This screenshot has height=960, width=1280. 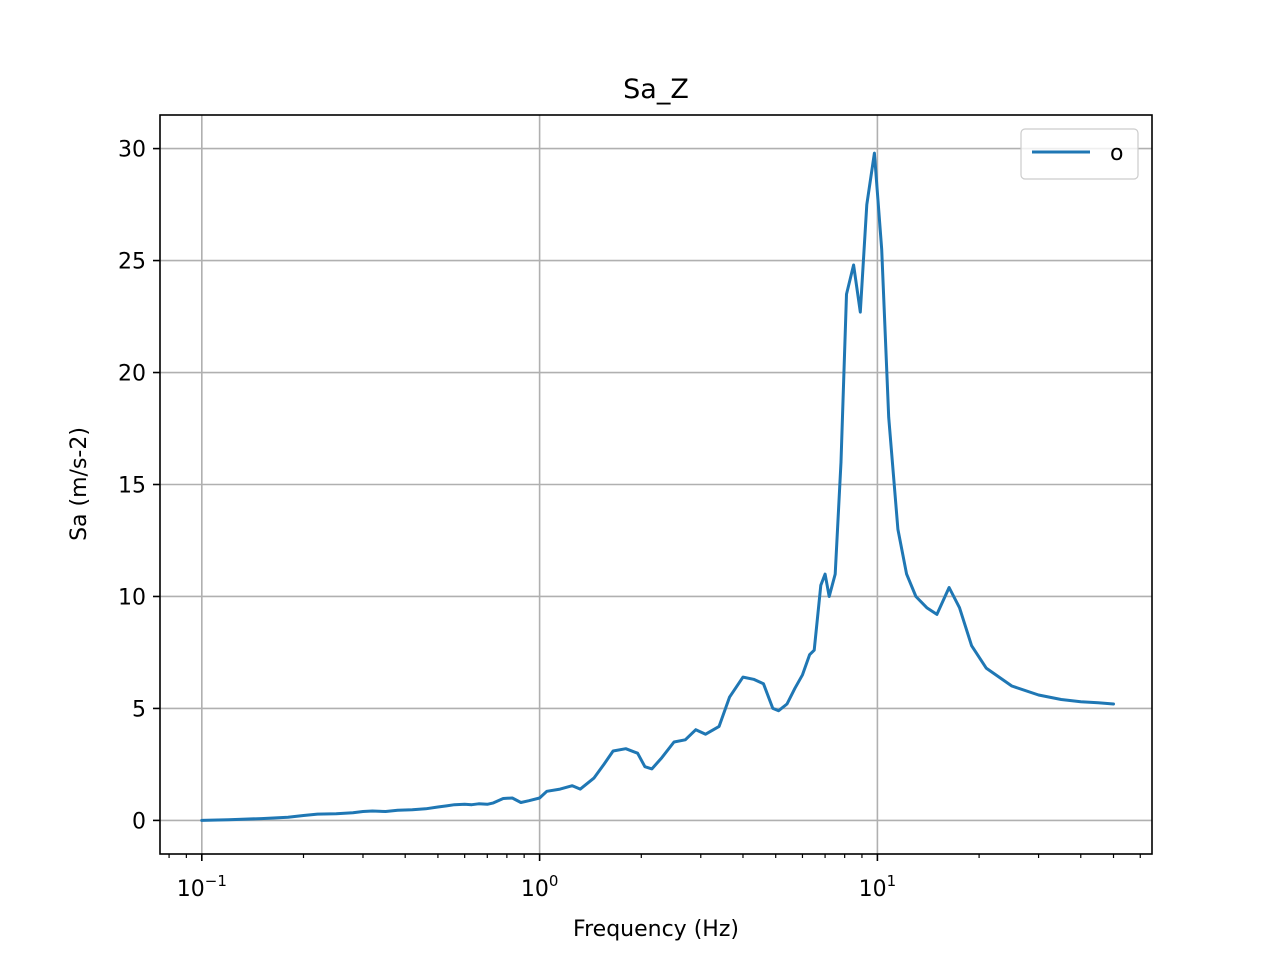 What do you see at coordinates (656, 929) in the screenshot?
I see `x-axis-label: Frequency (Hz)` at bounding box center [656, 929].